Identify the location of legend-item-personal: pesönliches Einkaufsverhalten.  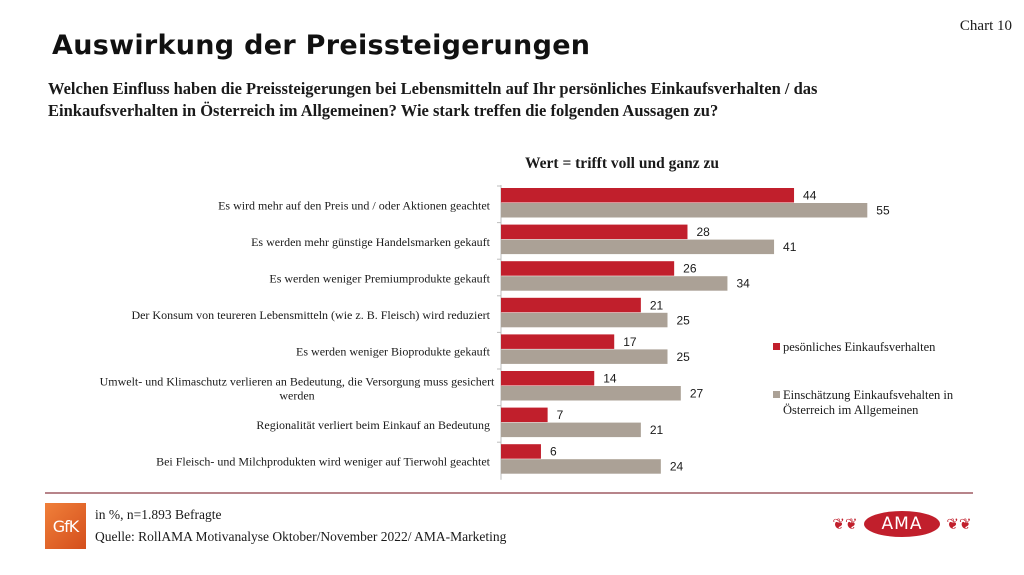
(854, 347).